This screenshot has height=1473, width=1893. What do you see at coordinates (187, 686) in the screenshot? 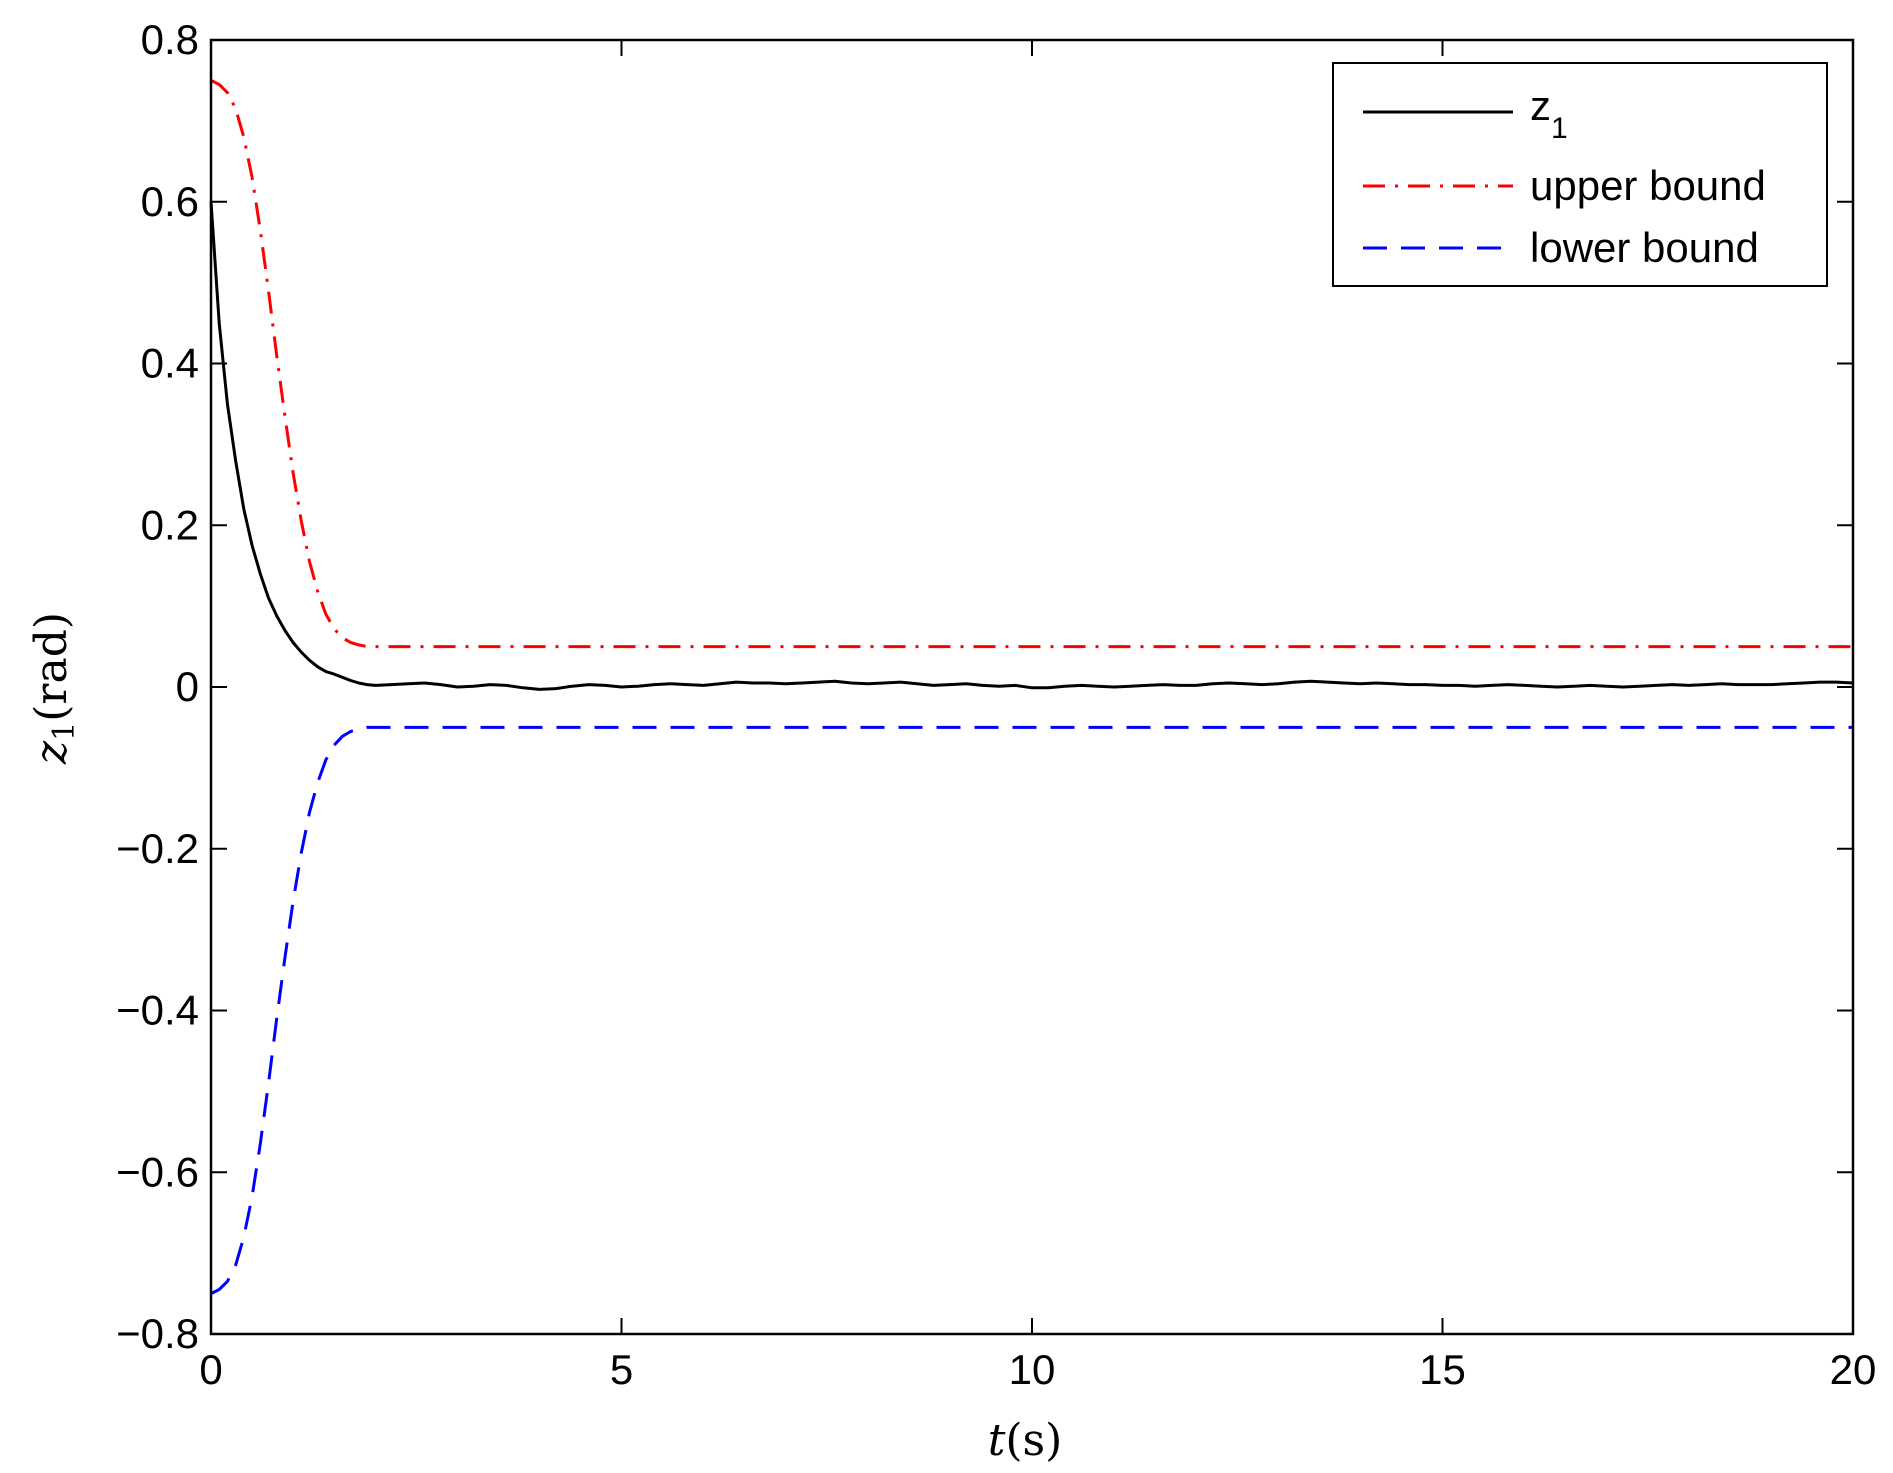
I see `y-tick-label: 0` at bounding box center [187, 686].